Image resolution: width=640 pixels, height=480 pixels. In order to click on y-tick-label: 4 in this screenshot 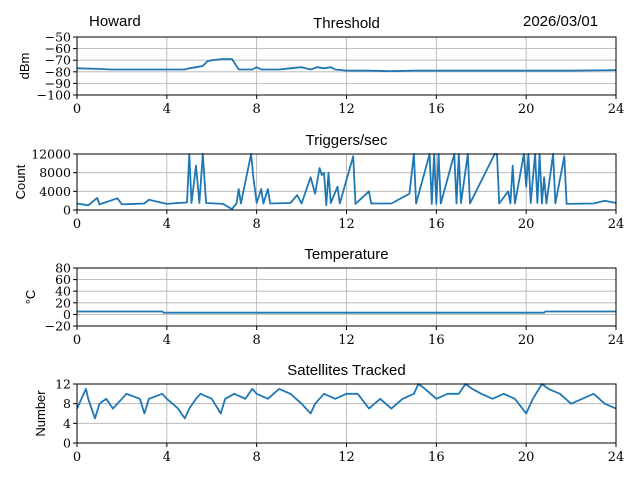, I will do `click(67, 423)`.